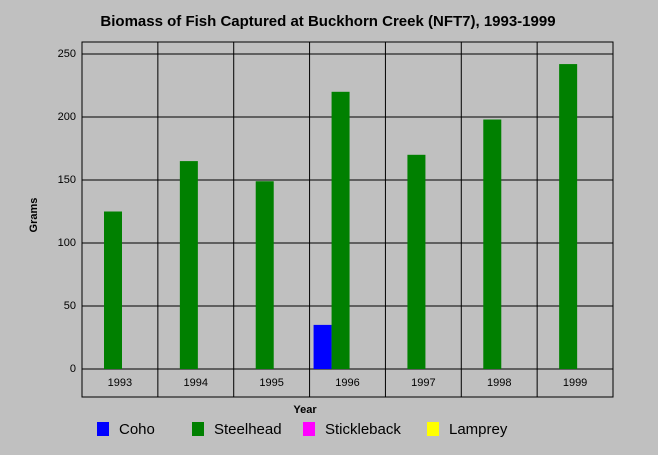  What do you see at coordinates (34, 215) in the screenshot?
I see `y-axis-label: Grams` at bounding box center [34, 215].